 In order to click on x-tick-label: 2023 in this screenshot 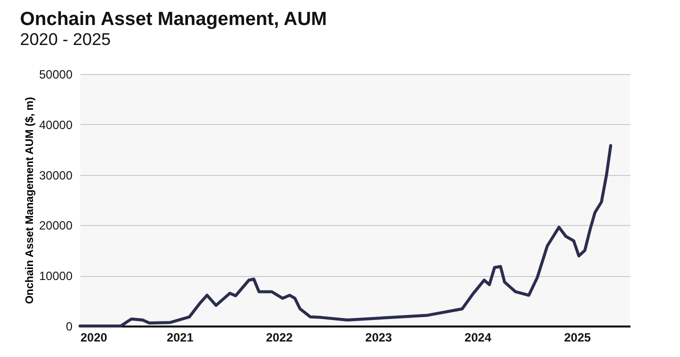, I will do `click(378, 337)`.